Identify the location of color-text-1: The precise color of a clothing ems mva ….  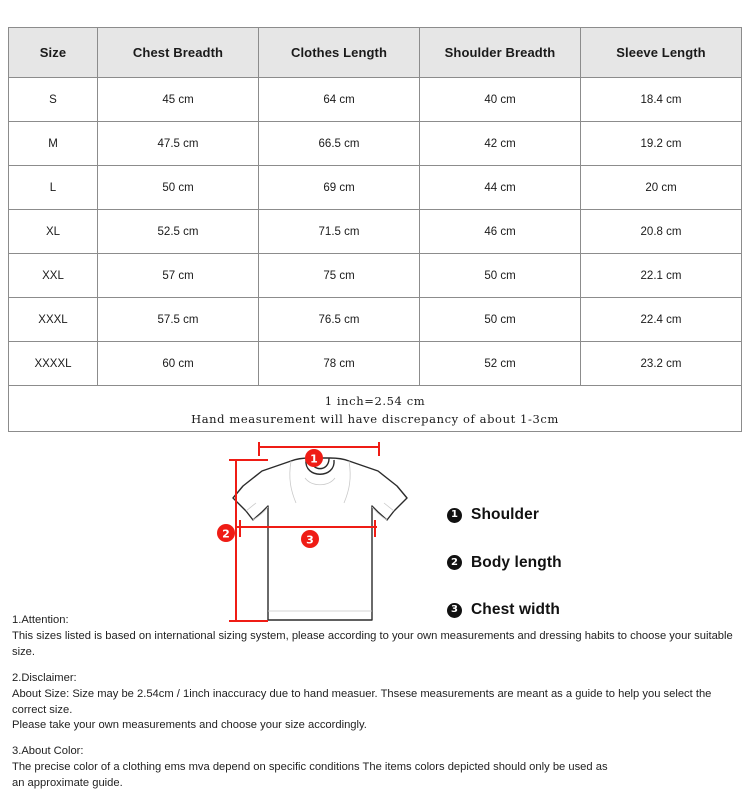
(310, 767).